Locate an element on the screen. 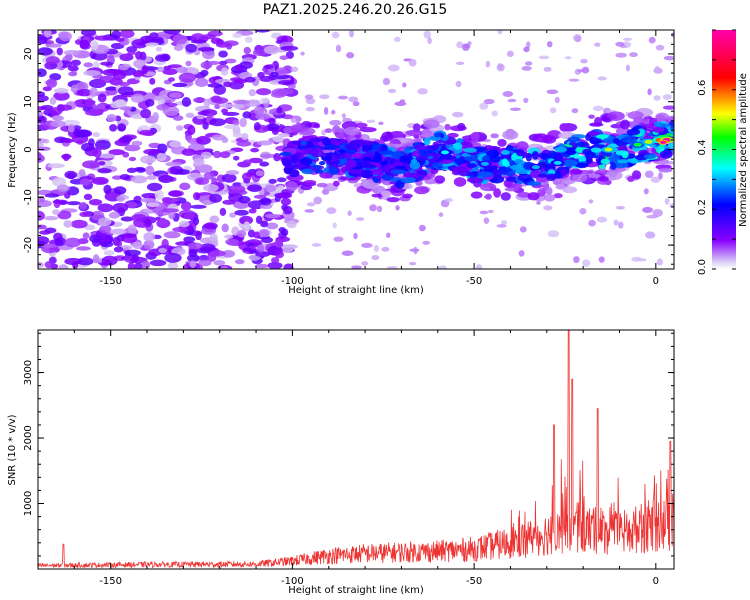 The height and width of the screenshot is (600, 750). snr-xlabel: Height of straight line (km) is located at coordinates (356, 590).